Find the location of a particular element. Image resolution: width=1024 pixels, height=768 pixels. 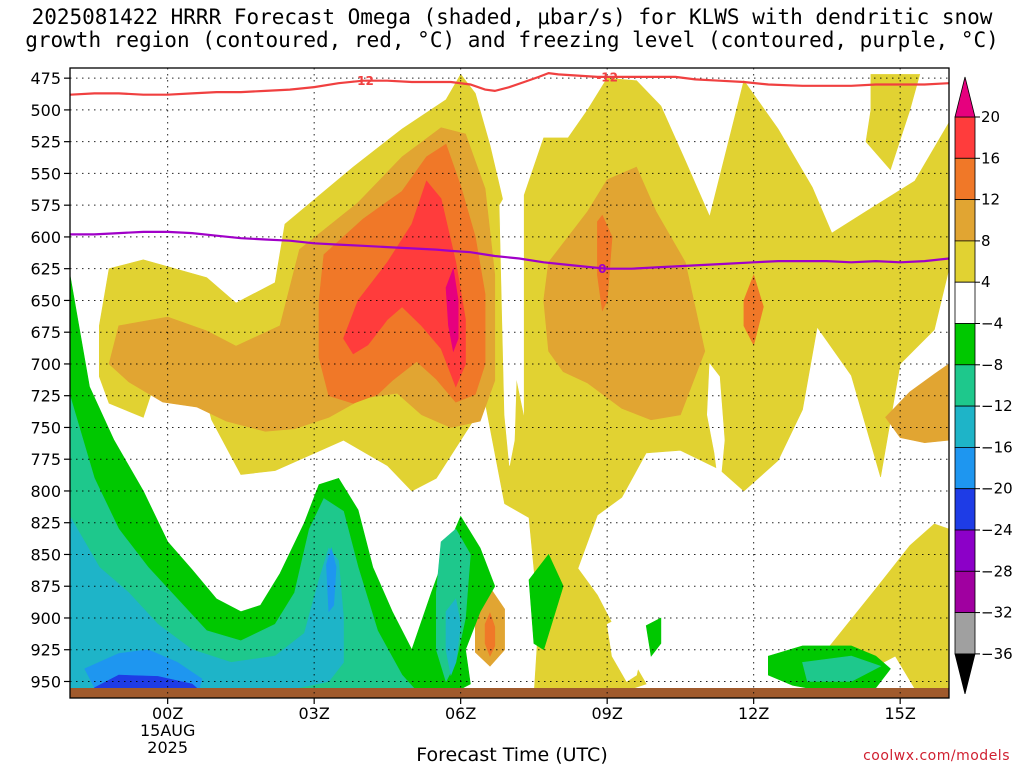

colorbar-label: 20 is located at coordinates (990, 117).